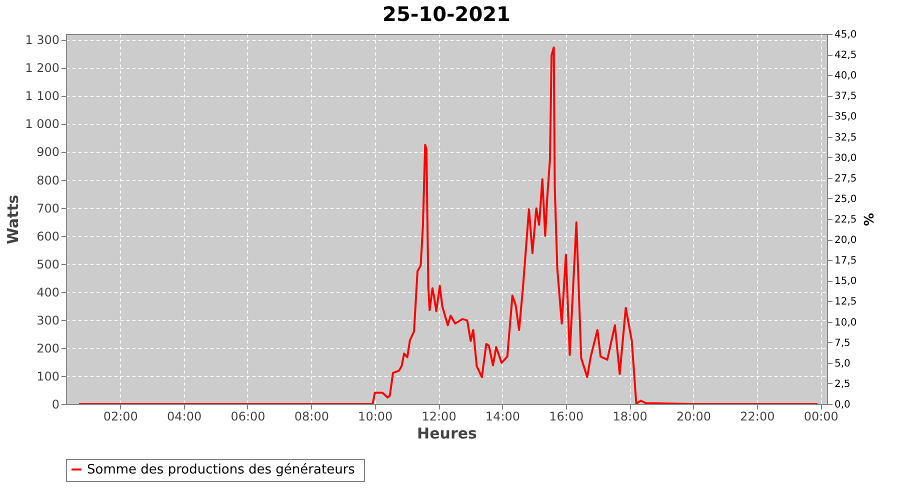  I want to click on y-tick-label: 1 300, so click(42, 40).